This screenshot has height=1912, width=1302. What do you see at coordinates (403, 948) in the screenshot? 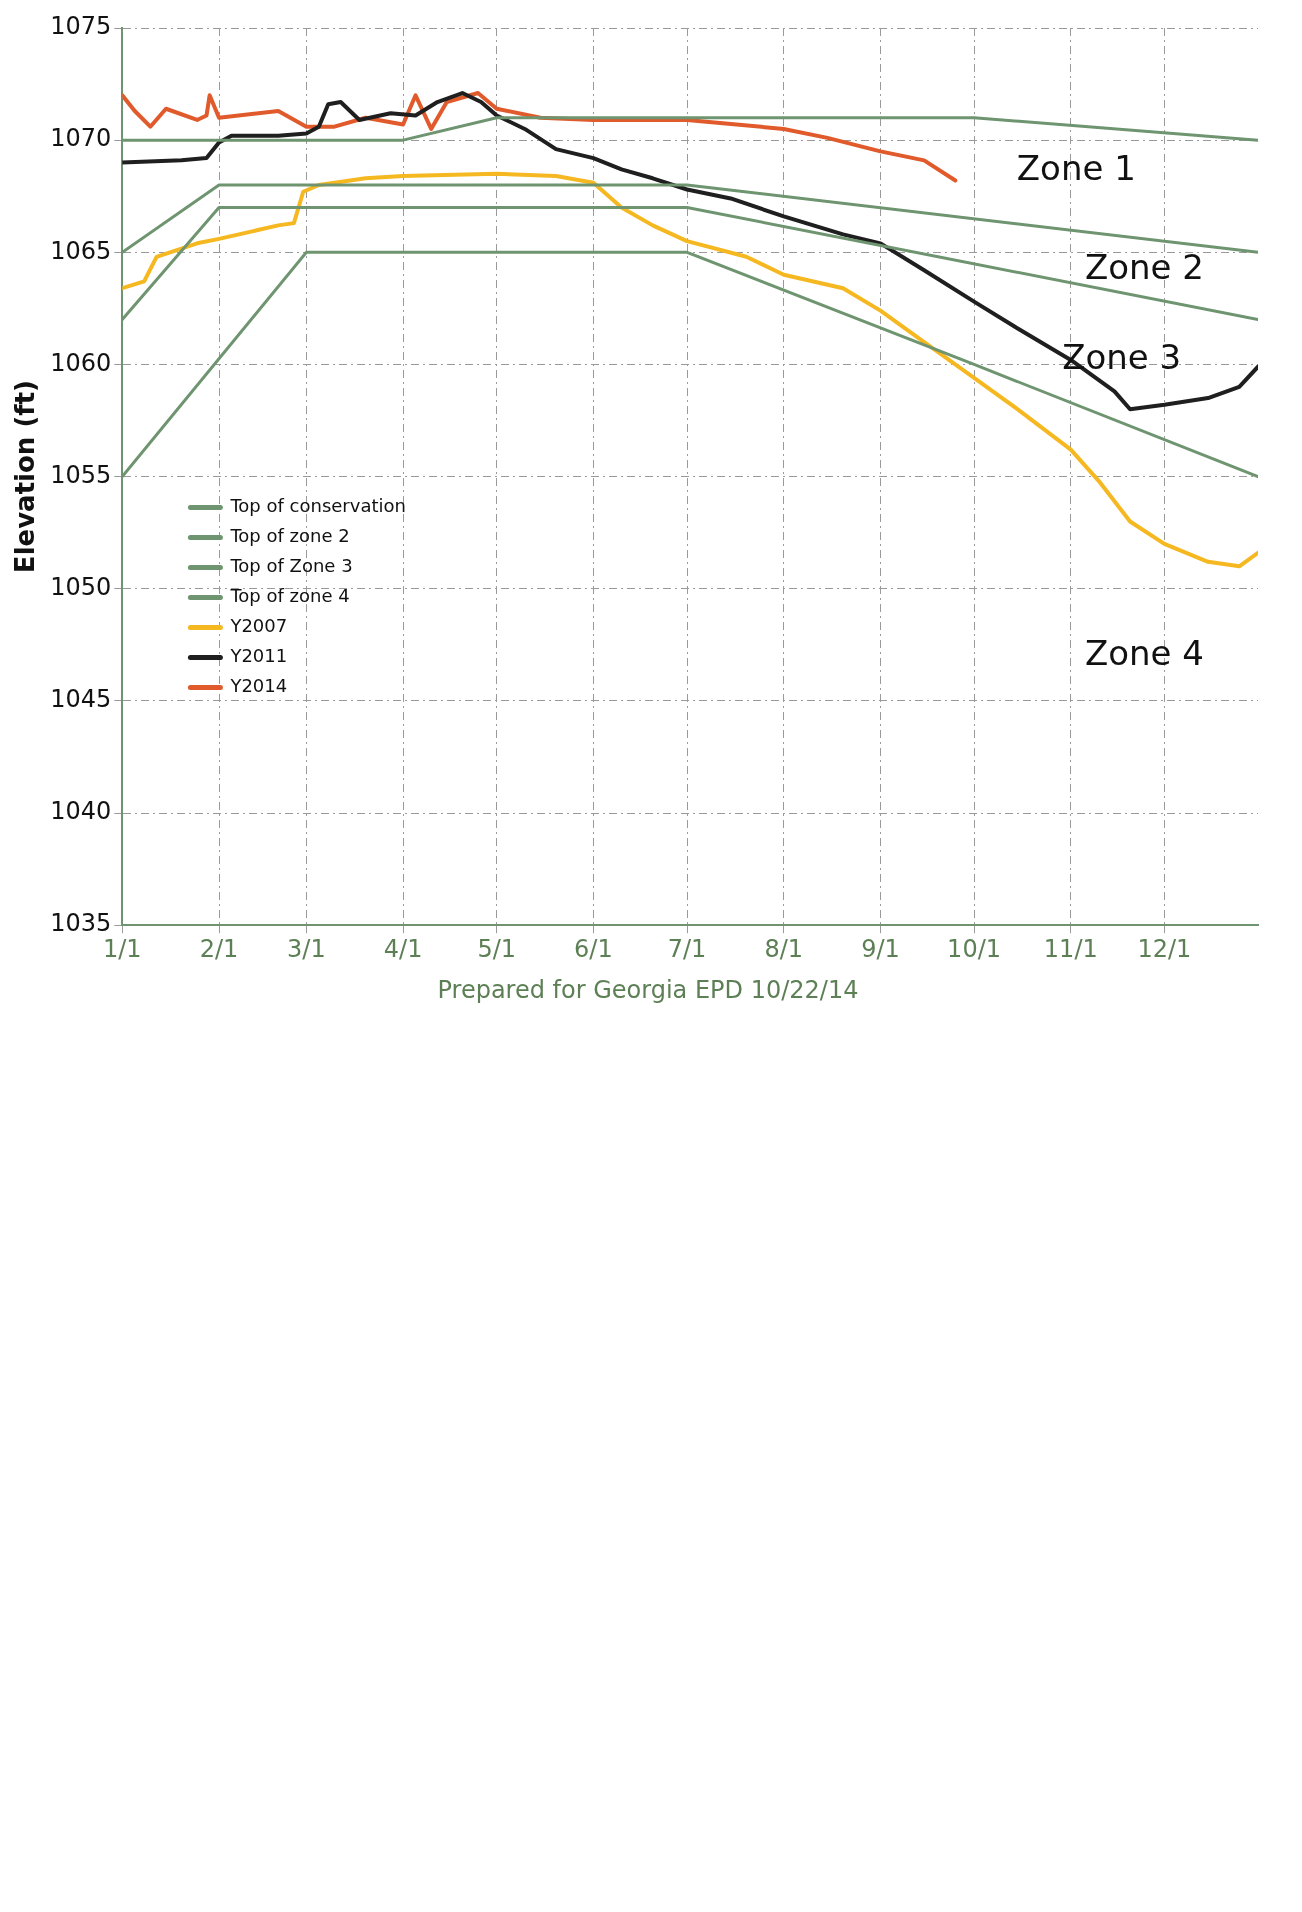
I see `x-tick-label: 4/1` at bounding box center [403, 948].